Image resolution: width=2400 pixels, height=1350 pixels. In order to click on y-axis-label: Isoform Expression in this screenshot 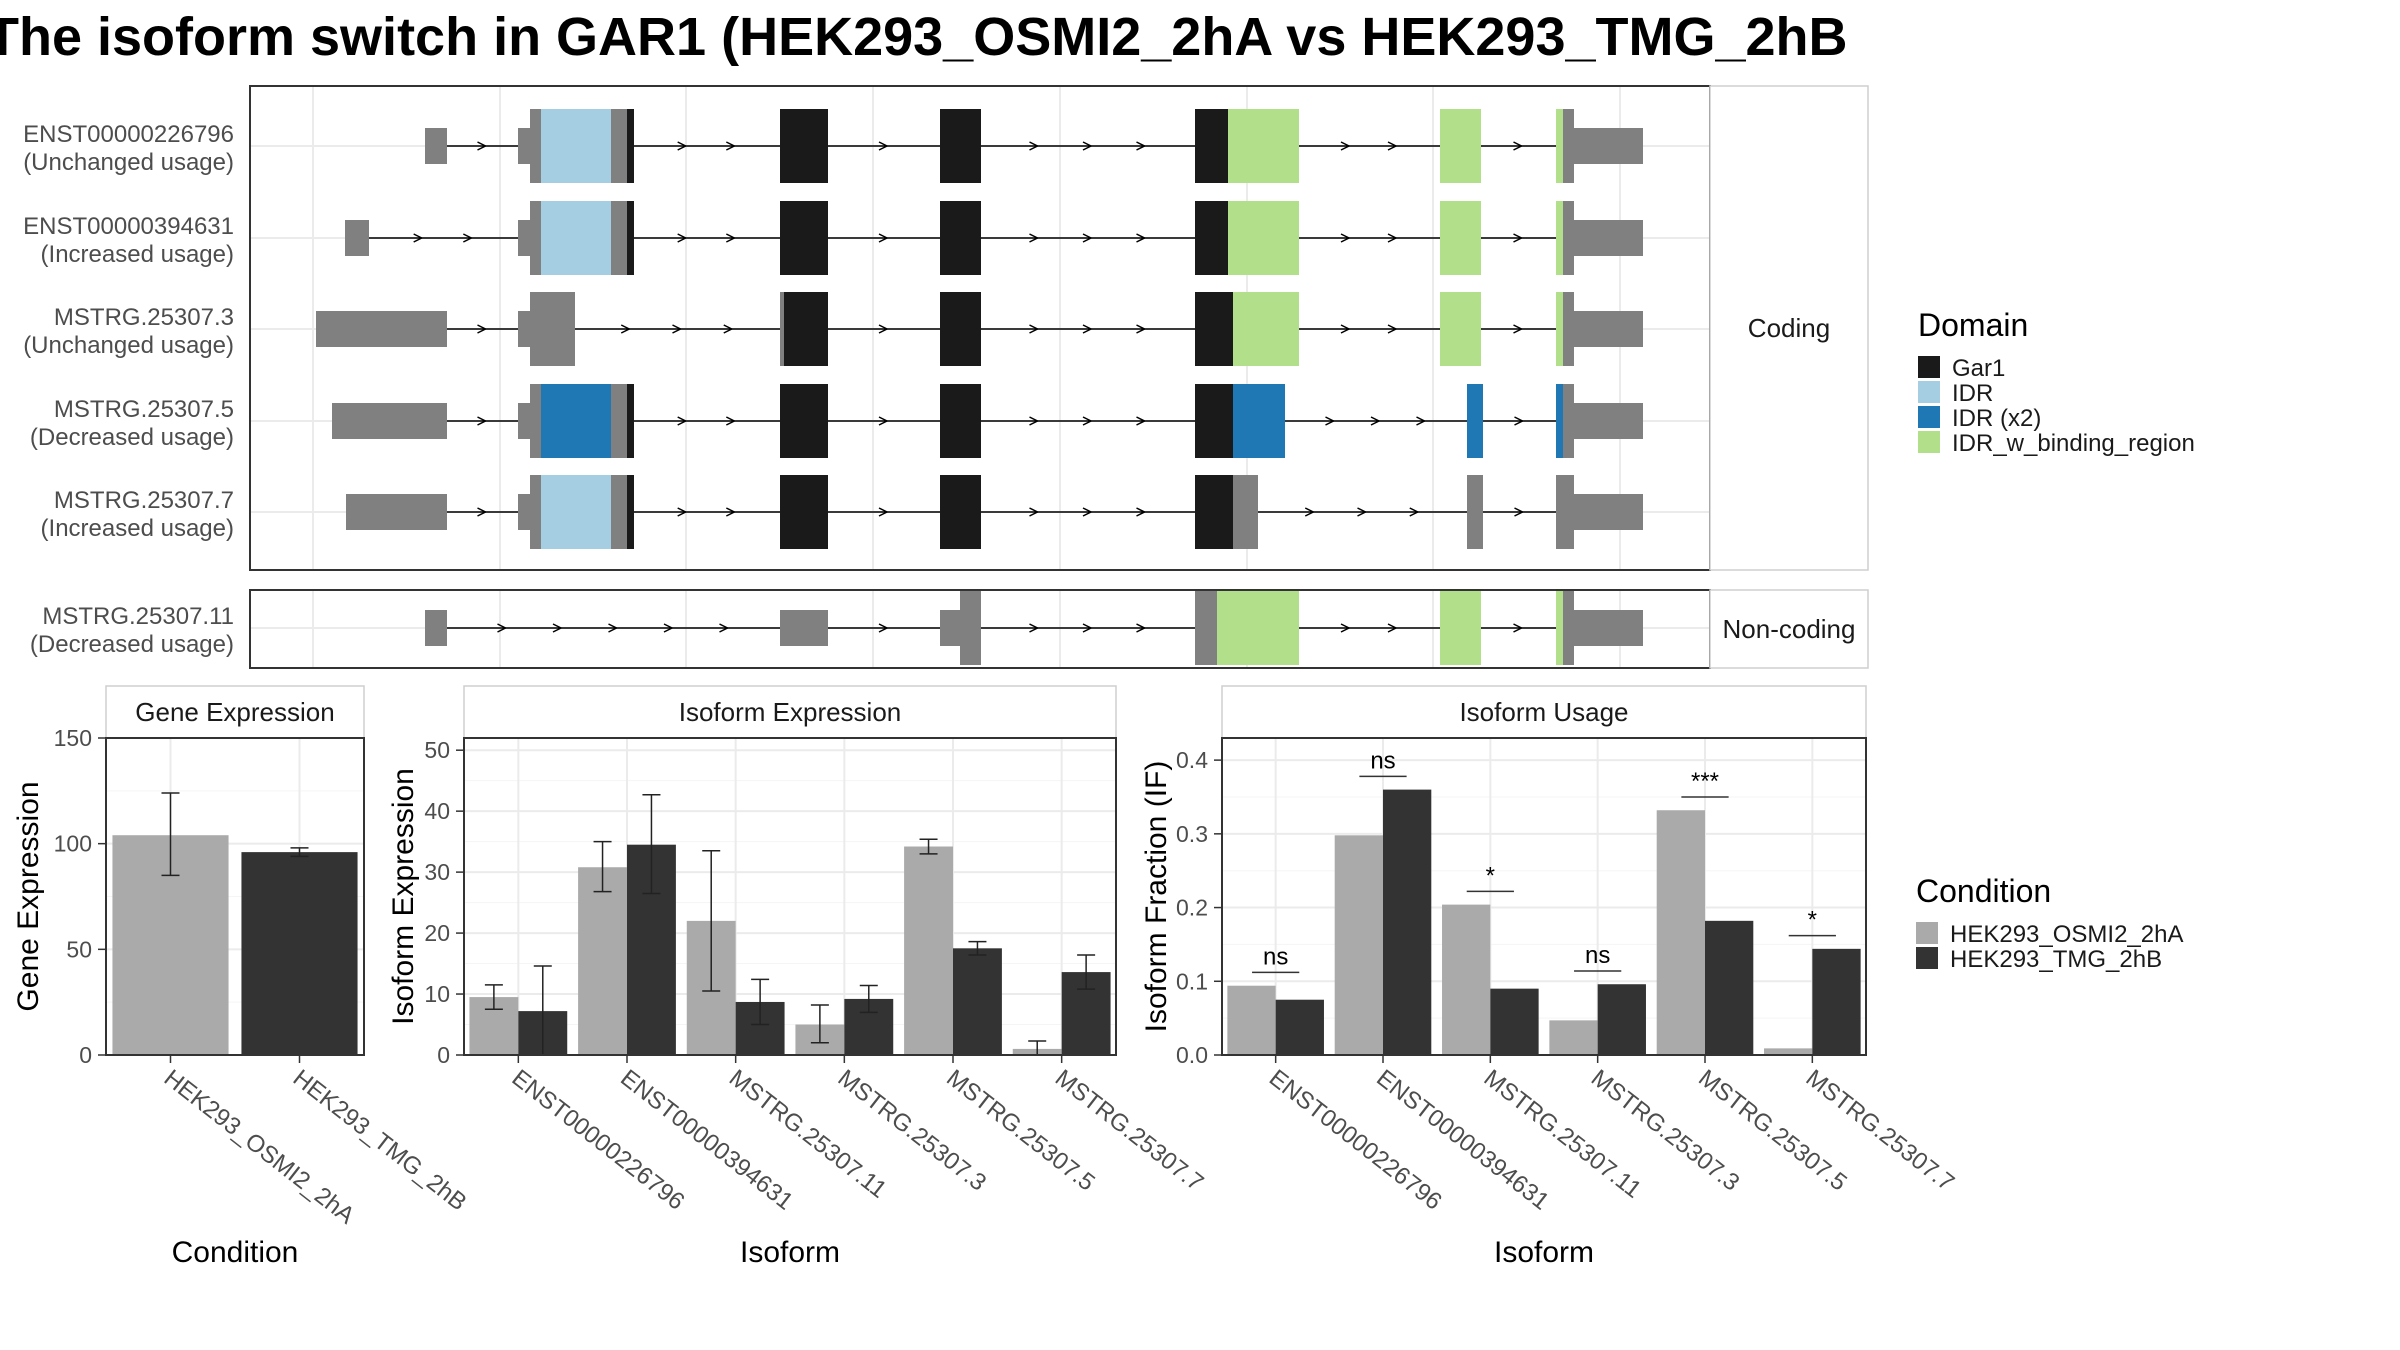, I will do `click(403, 896)`.